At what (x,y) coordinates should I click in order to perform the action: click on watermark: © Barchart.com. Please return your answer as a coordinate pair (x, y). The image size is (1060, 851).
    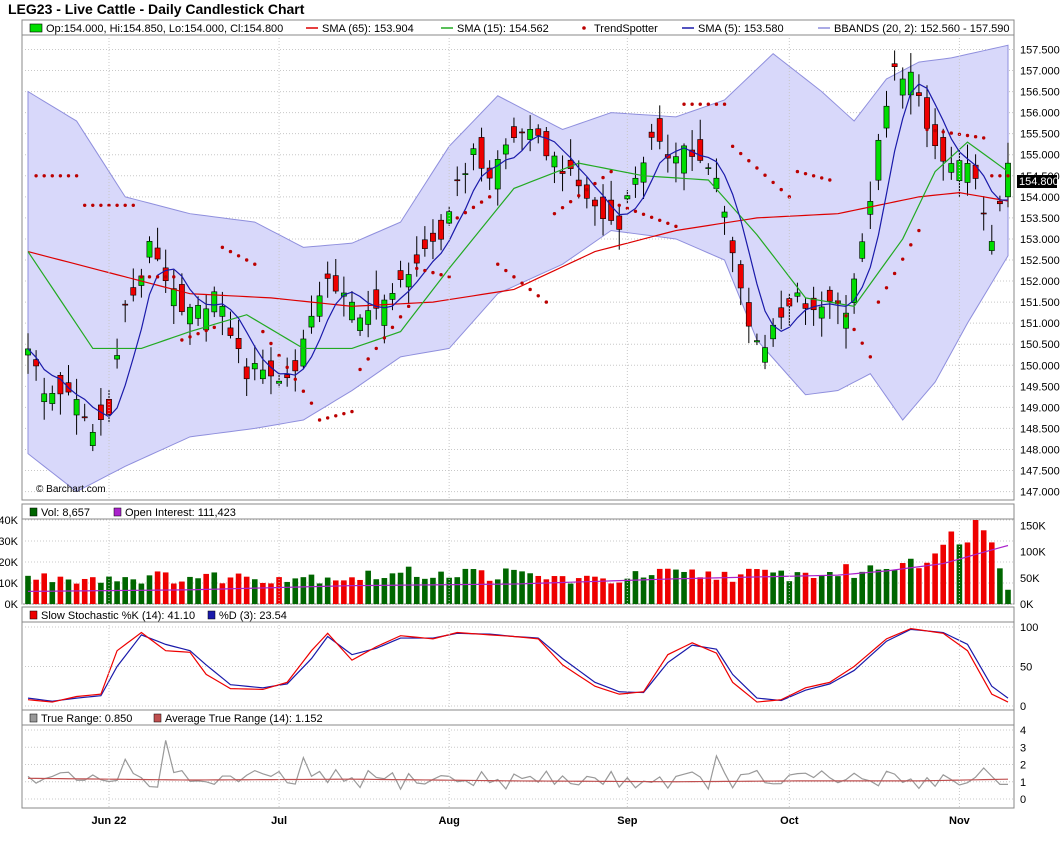
    Looking at the image, I should click on (71, 489).